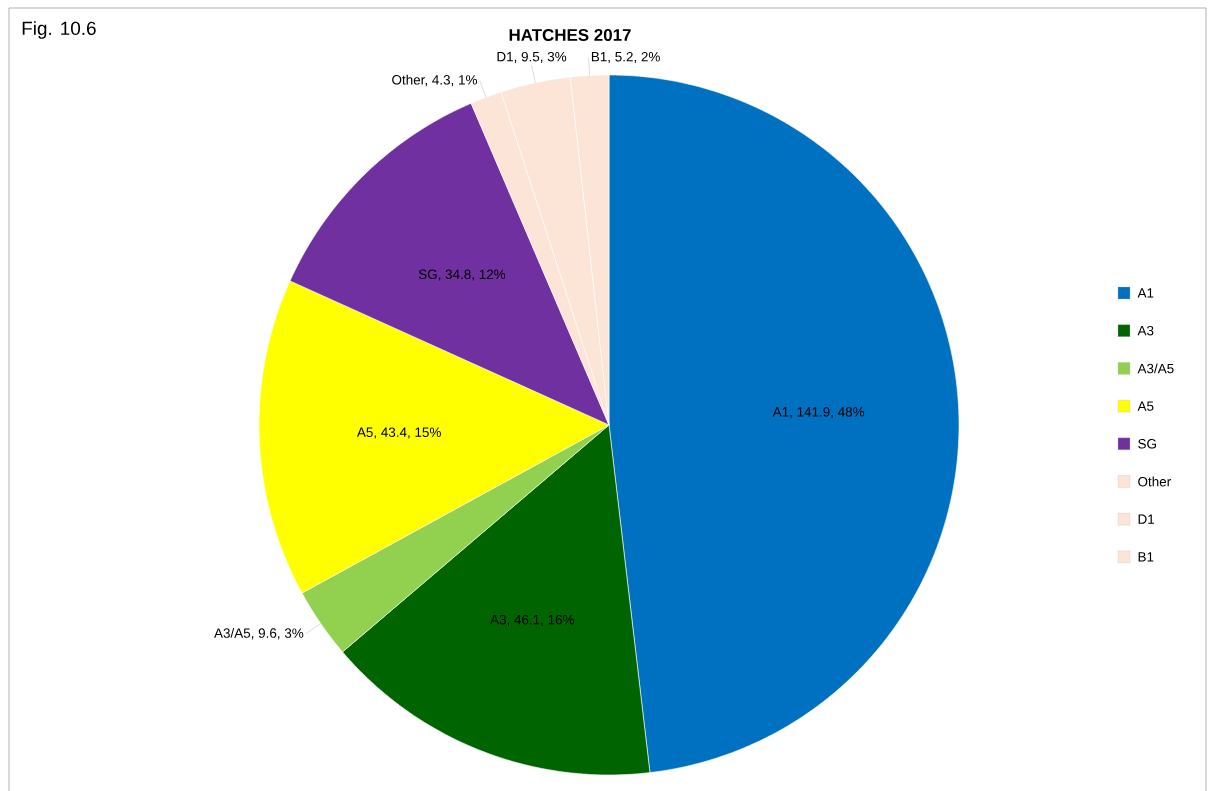 The height and width of the screenshot is (791, 1215). What do you see at coordinates (1155, 368) in the screenshot?
I see `legend-label: A3/A5` at bounding box center [1155, 368].